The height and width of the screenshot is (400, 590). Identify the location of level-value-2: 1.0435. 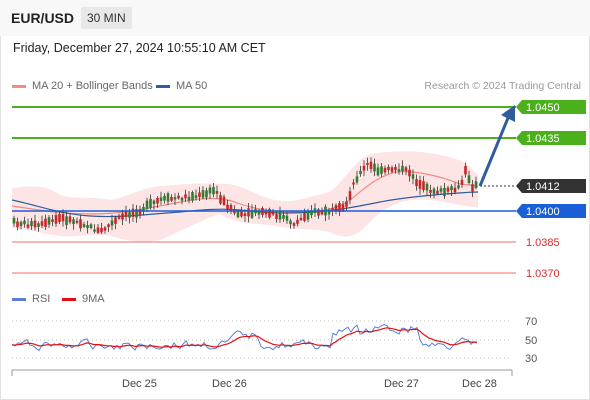
(543, 139).